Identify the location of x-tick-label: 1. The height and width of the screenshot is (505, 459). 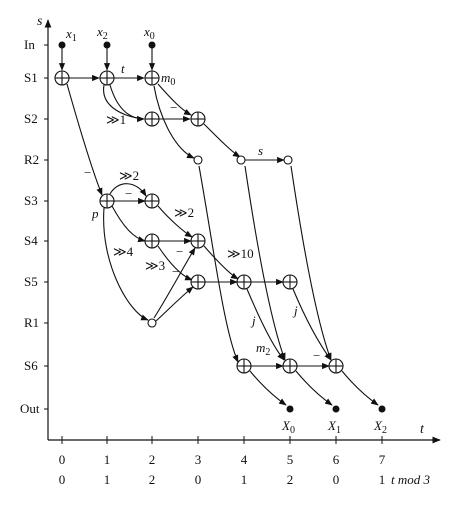
(107, 459).